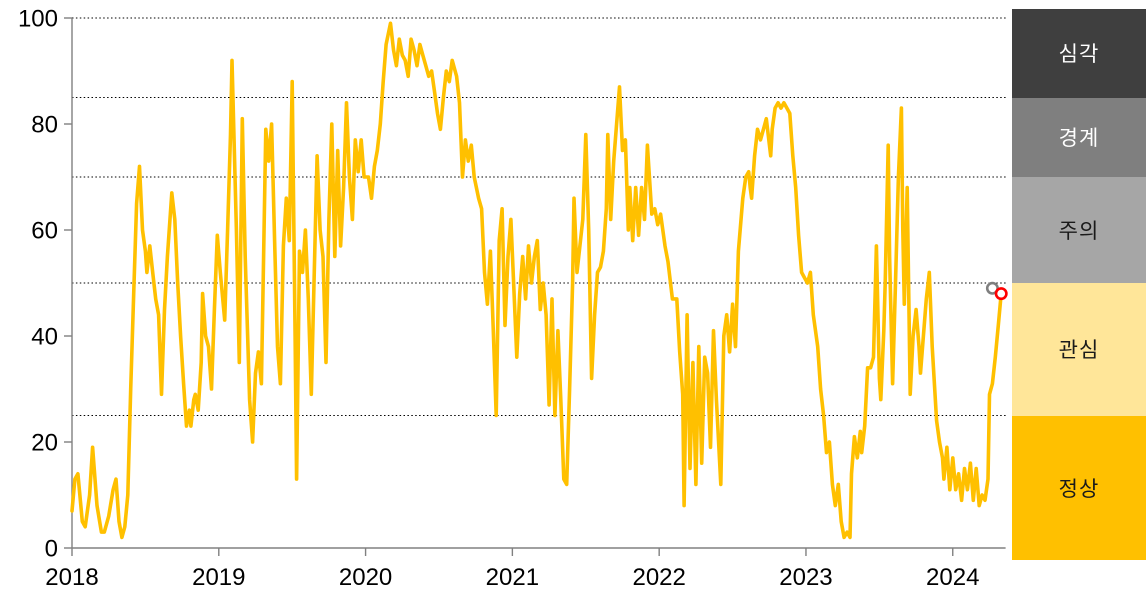 The height and width of the screenshot is (606, 1146). I want to click on legend-band-label: 경계, so click(1079, 139).